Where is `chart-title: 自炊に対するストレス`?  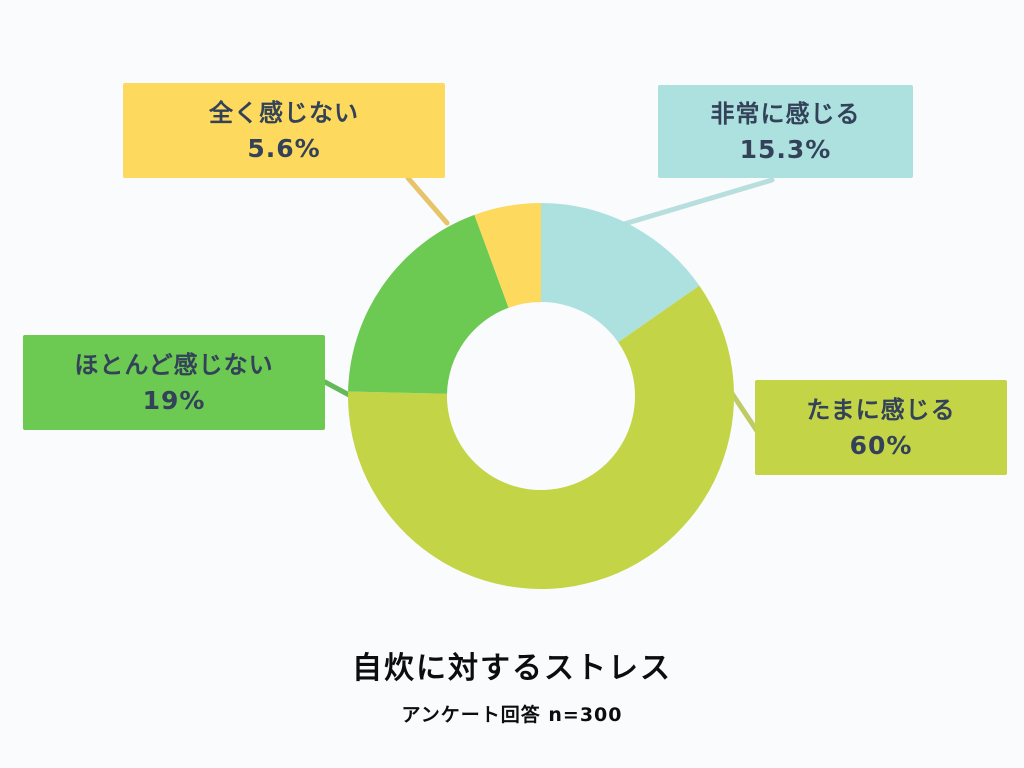
chart-title: 自炊に対するストレス is located at coordinates (512, 668).